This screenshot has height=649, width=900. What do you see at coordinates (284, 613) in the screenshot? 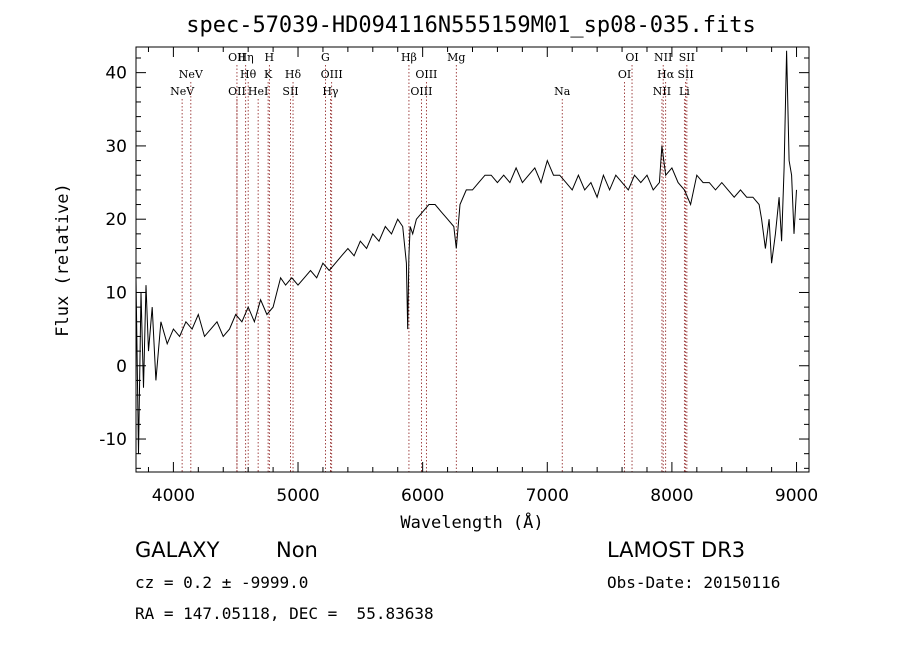
I see `coordinates: RA = 147.05118, DEC = 55.83638` at bounding box center [284, 613].